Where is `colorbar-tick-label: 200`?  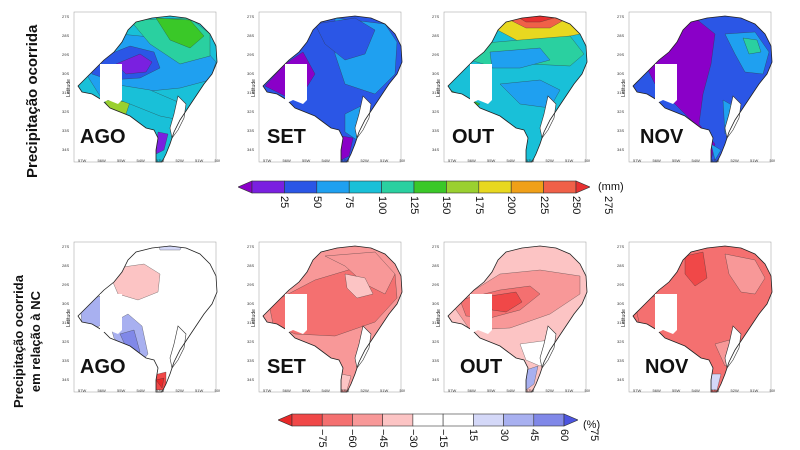
colorbar-tick-label: 200 is located at coordinates (511, 205).